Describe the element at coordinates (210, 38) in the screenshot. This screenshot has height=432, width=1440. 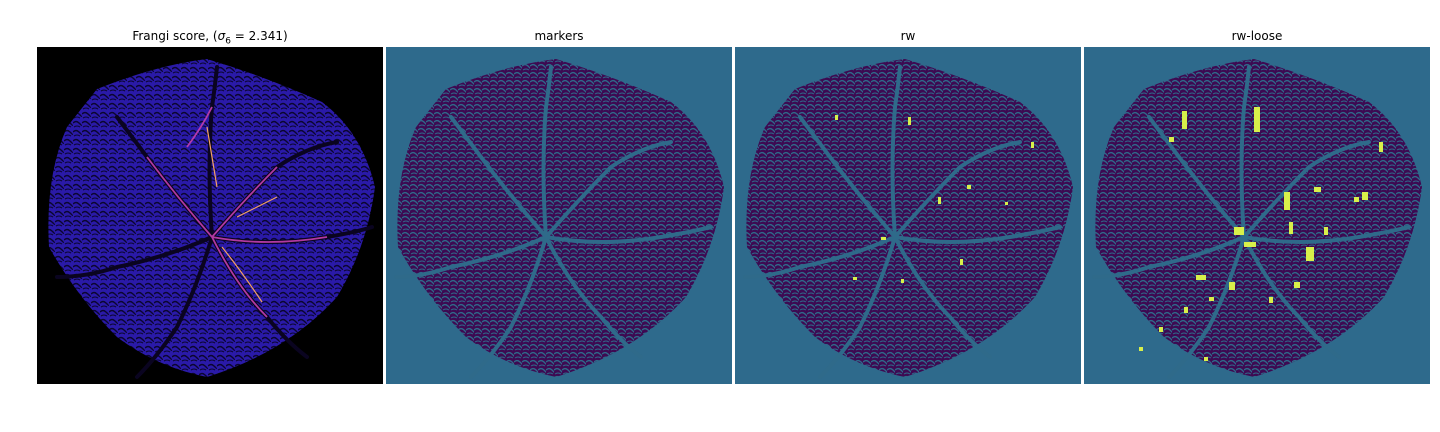
I see `panel-title-frangi: Frangi score, (σ6 = 2.341)` at that location.